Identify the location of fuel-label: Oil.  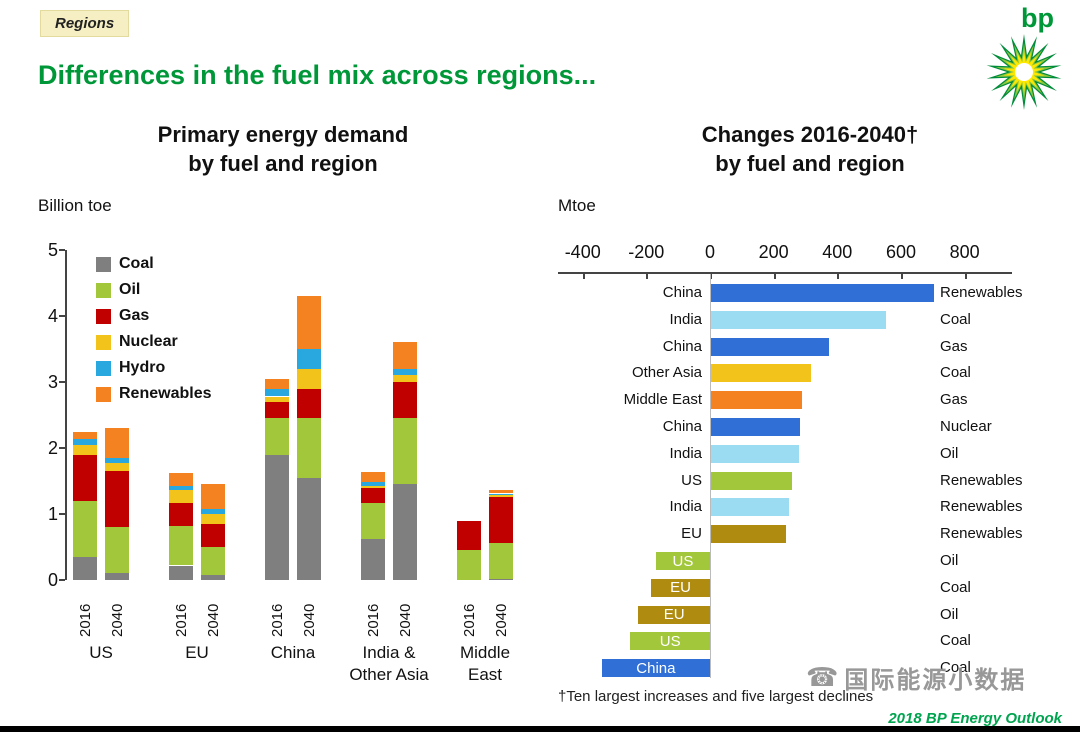
(949, 453).